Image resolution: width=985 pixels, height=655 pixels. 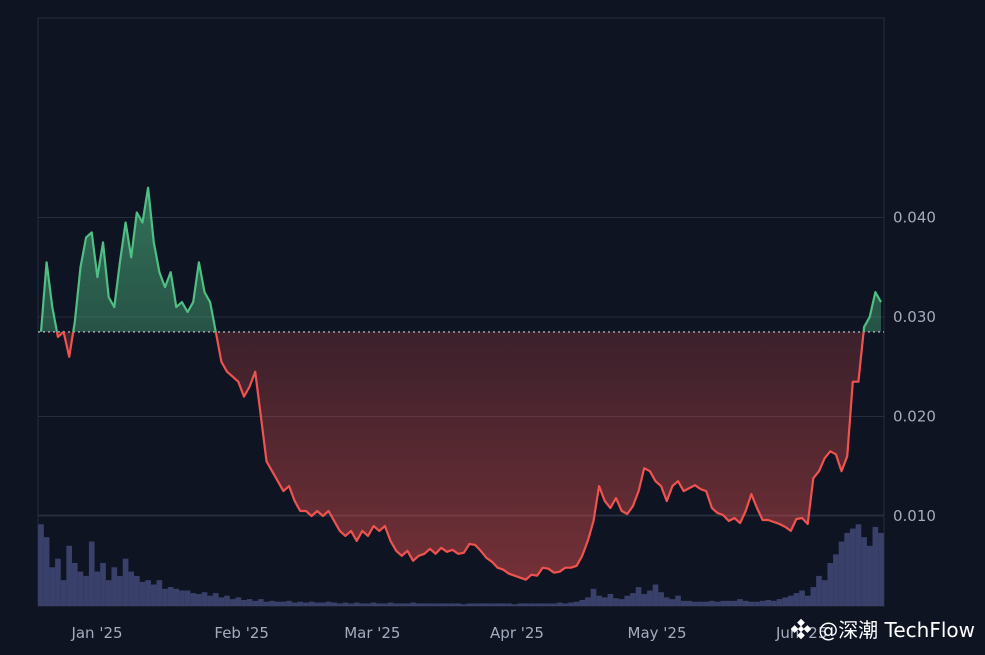 I want to click on x-tick-label: May '25, so click(x=657, y=633).